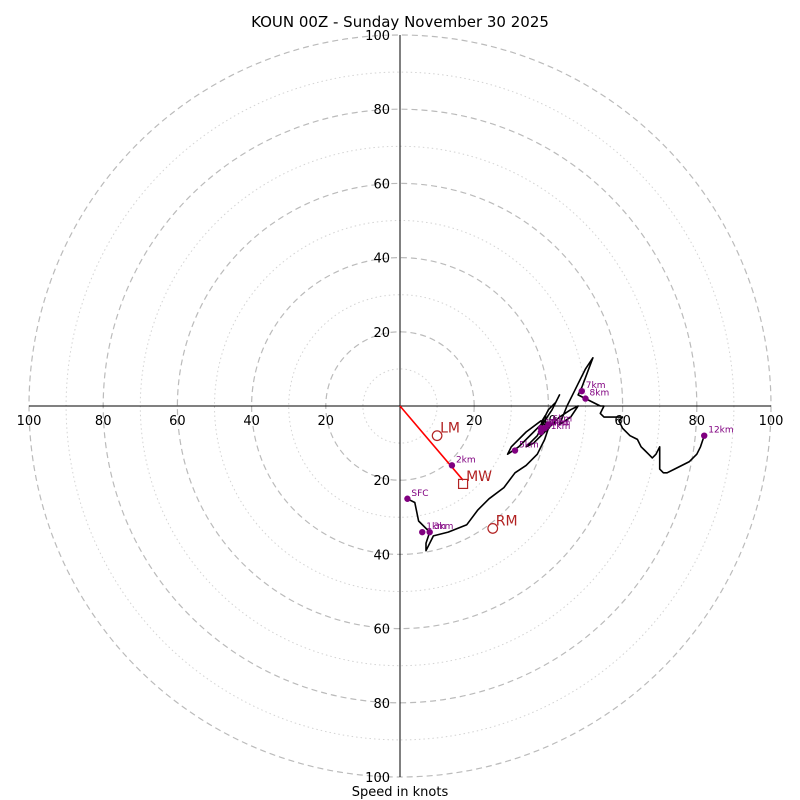 Image resolution: width=800 pixels, height=800 pixels. What do you see at coordinates (507, 521) in the screenshot?
I see `motion-label-rm: RM` at bounding box center [507, 521].